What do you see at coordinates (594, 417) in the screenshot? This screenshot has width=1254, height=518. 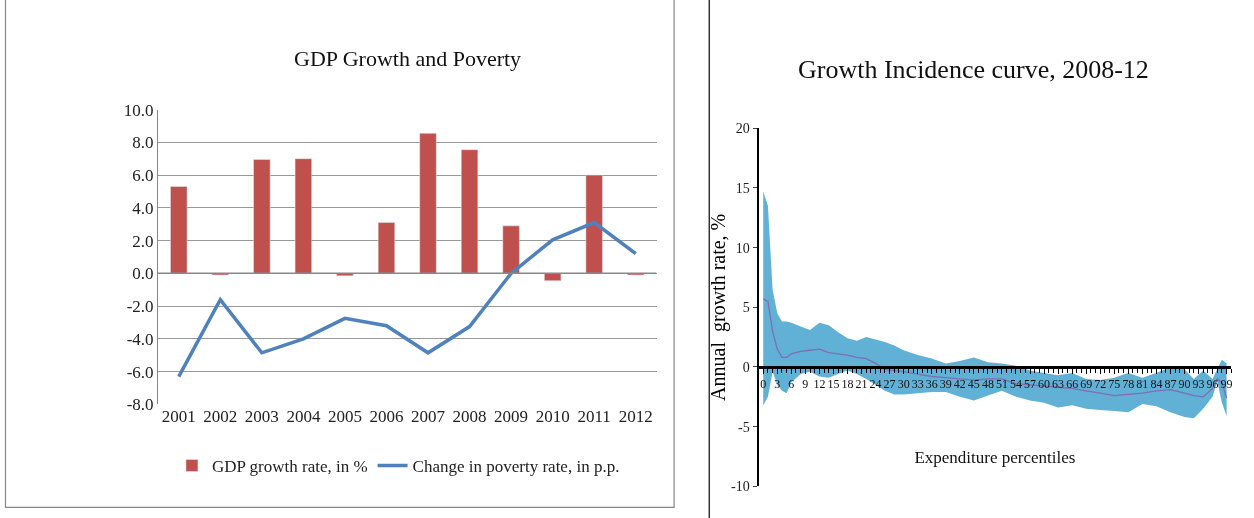 I see `x-tick-label: 2011` at bounding box center [594, 417].